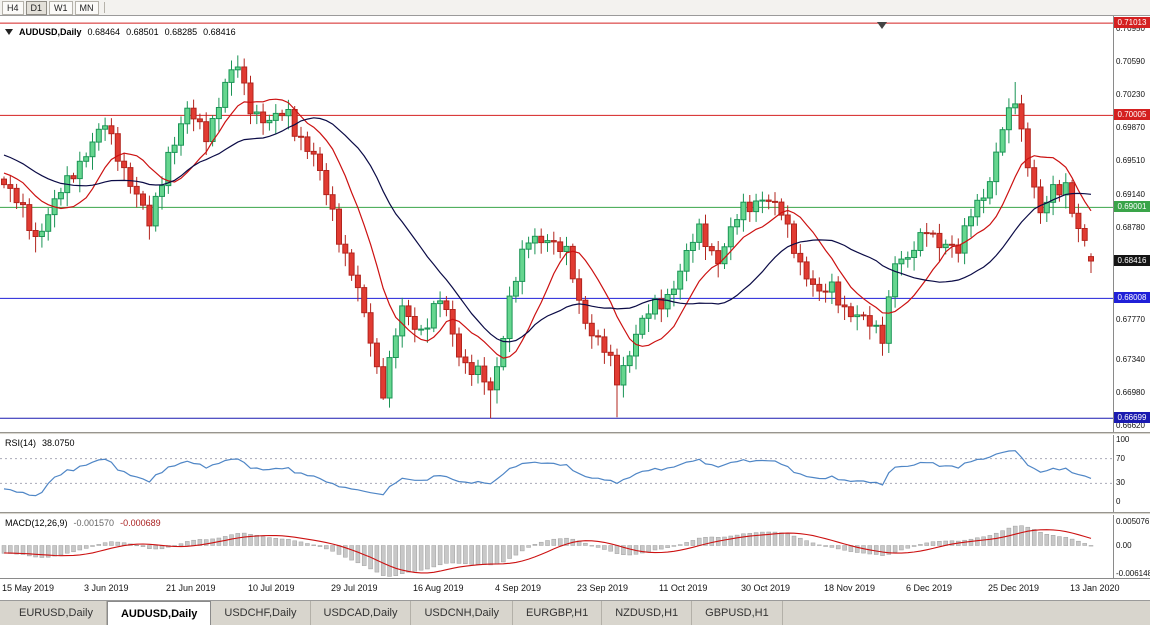 The width and height of the screenshot is (1150, 625). What do you see at coordinates (1130, 392) in the screenshot?
I see `price-axis-label: 0.66980` at bounding box center [1130, 392].